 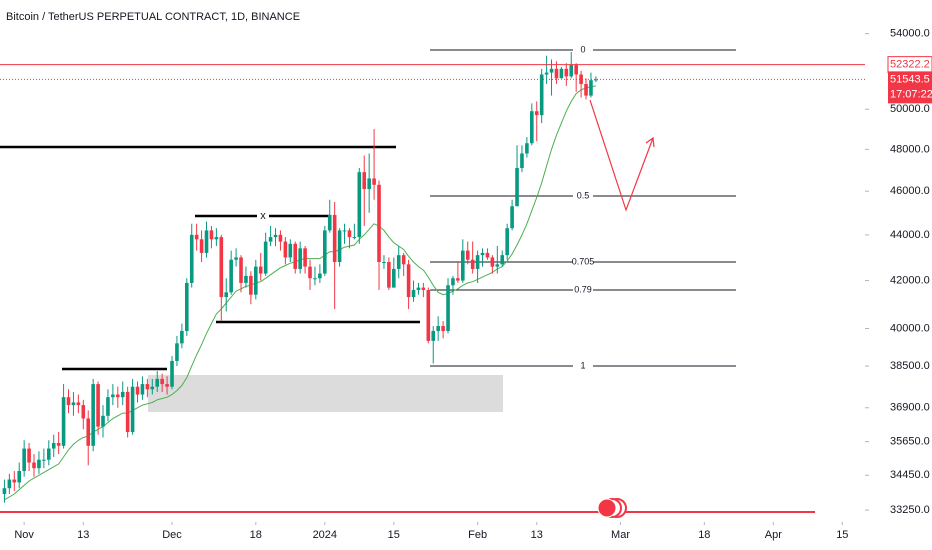 I want to click on icons, so click(x=612, y=508).